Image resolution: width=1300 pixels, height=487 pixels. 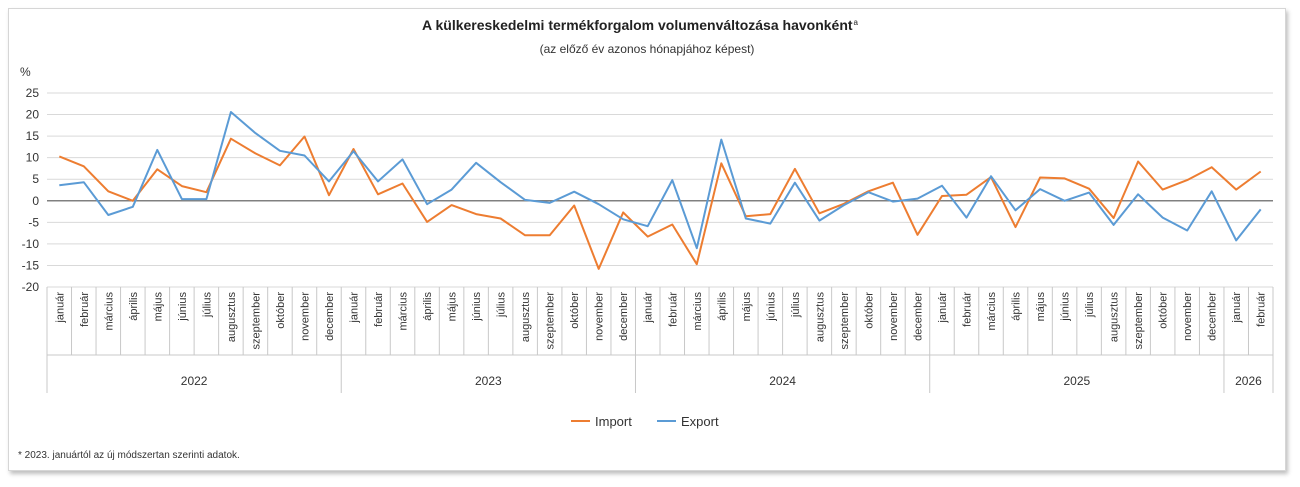 What do you see at coordinates (856, 22) in the screenshot?
I see `chart-title-footnote-mark: a` at bounding box center [856, 22].